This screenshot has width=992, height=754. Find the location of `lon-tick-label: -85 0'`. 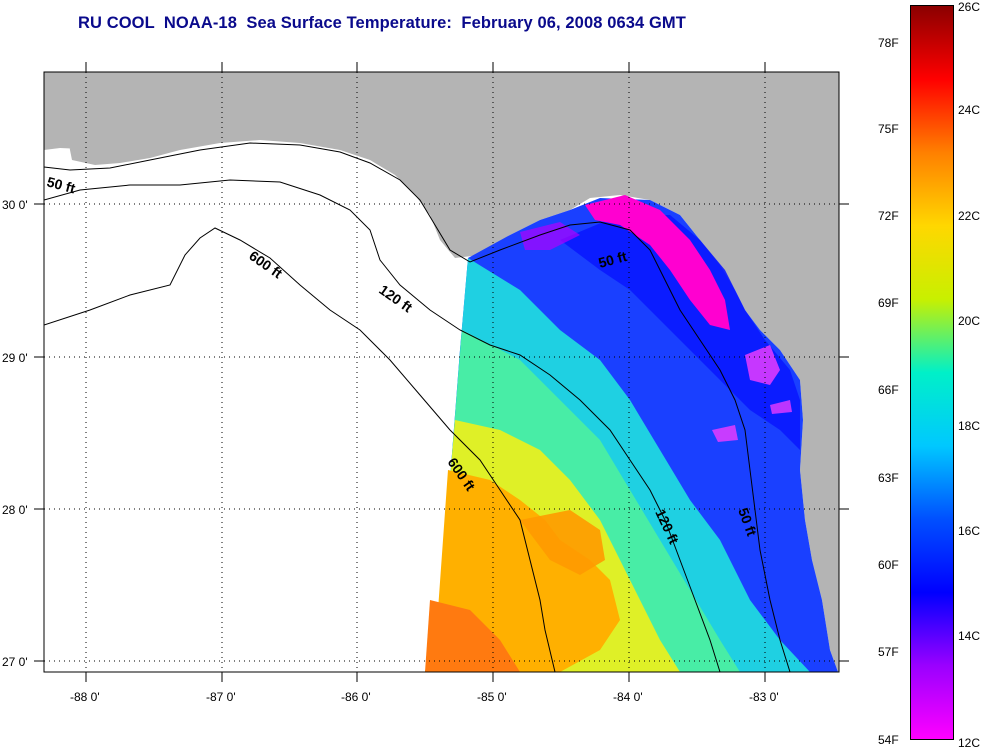

lon-tick-label: -85 0' is located at coordinates (492, 697).